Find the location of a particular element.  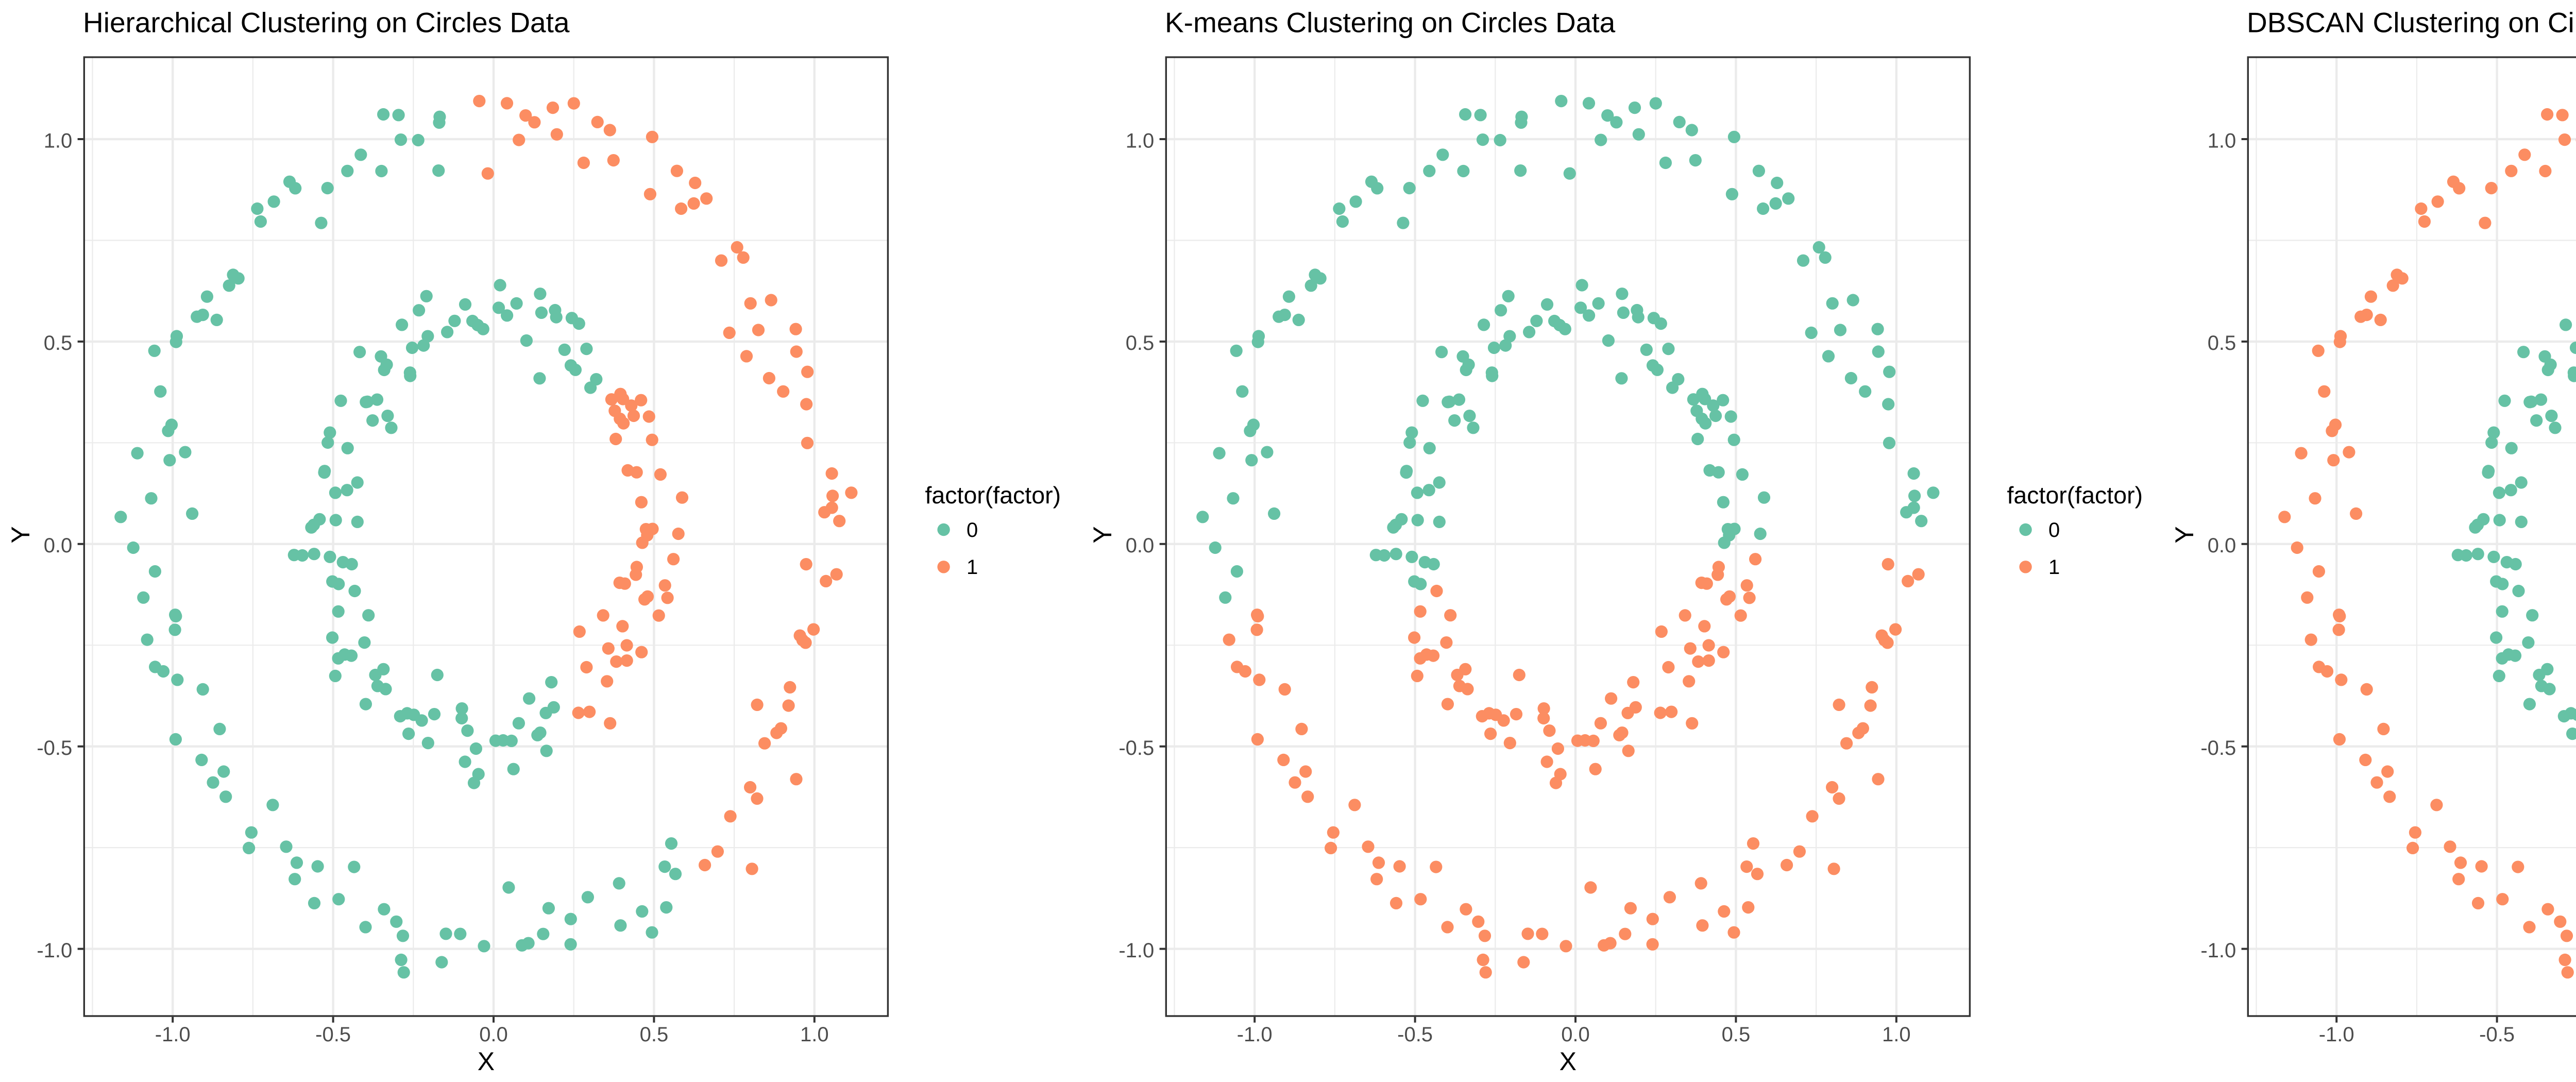

svg-text:DBSCAN Clustering on Circles D: DBSCAN Clustering on Circles Data is located at coordinates (2411, 23).